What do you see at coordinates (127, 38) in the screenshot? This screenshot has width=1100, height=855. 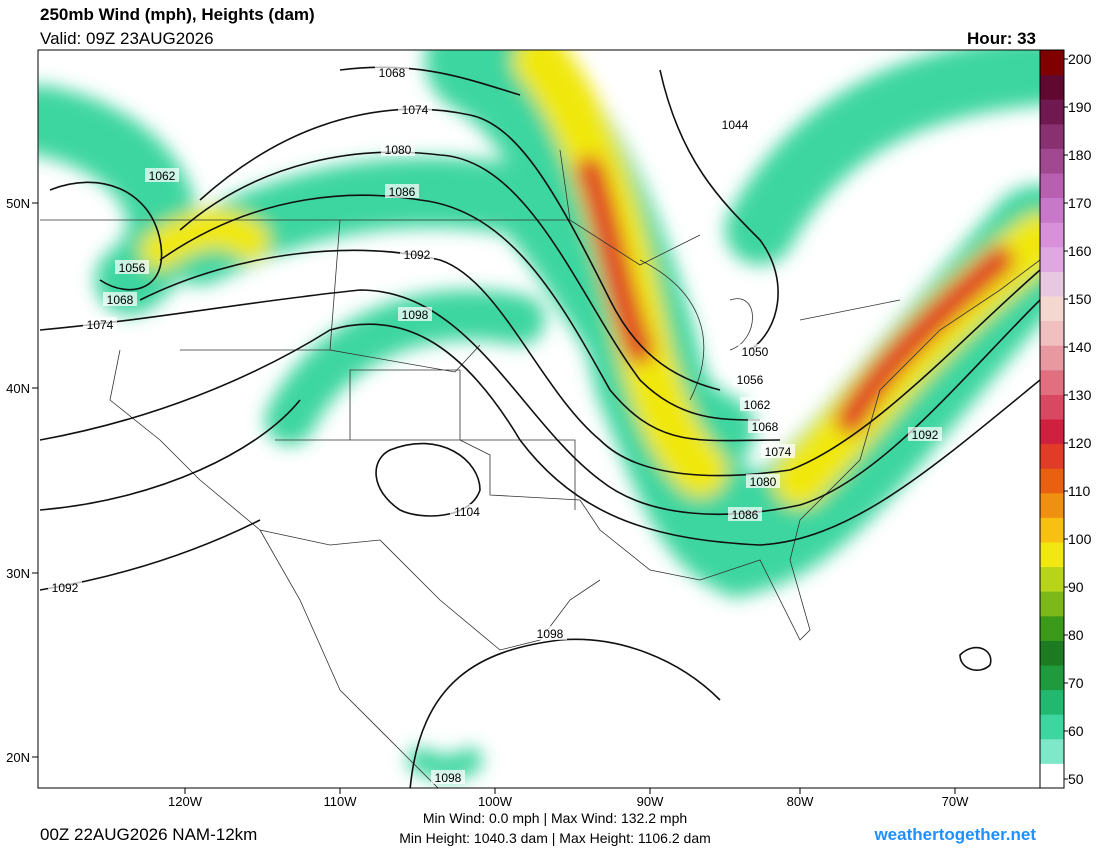 I see `valid-time: Valid: 09Z 23AUG2026` at bounding box center [127, 38].